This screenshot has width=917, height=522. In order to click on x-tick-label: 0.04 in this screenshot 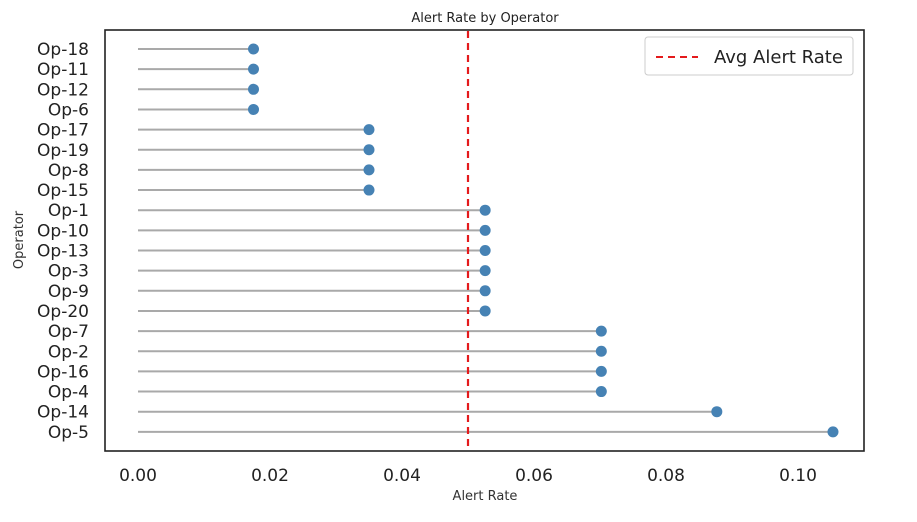, I will do `click(402, 476)`.